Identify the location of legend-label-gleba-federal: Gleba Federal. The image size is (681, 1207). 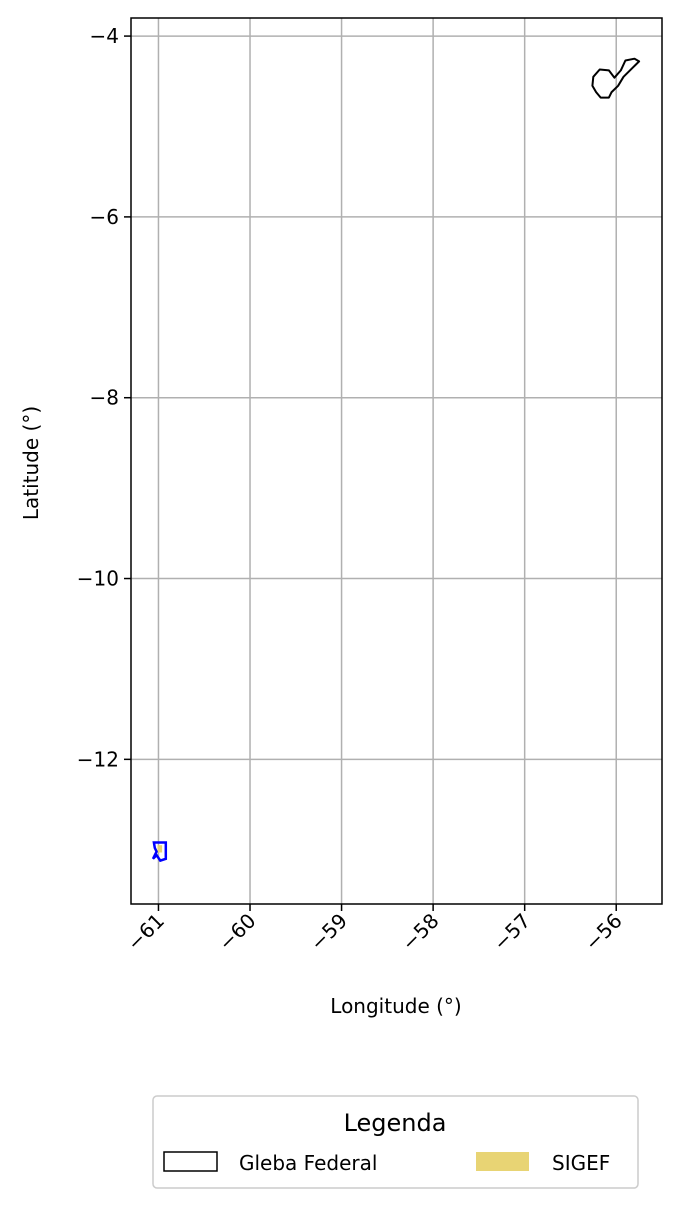
(308, 1163).